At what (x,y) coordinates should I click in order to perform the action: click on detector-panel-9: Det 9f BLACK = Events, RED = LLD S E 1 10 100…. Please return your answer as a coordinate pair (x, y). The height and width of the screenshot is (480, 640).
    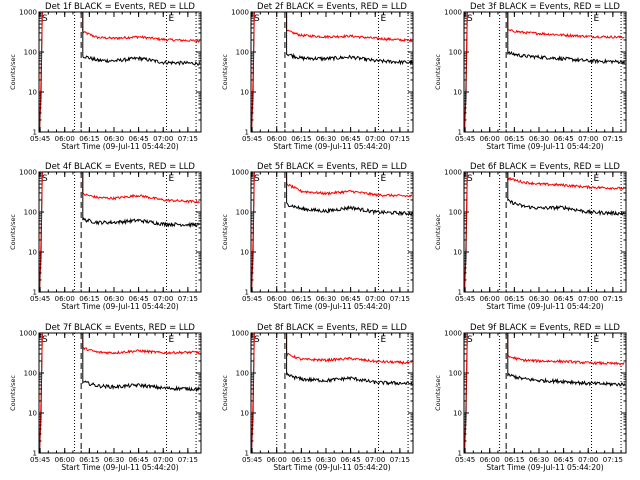
    Looking at the image, I should click on (530, 397).